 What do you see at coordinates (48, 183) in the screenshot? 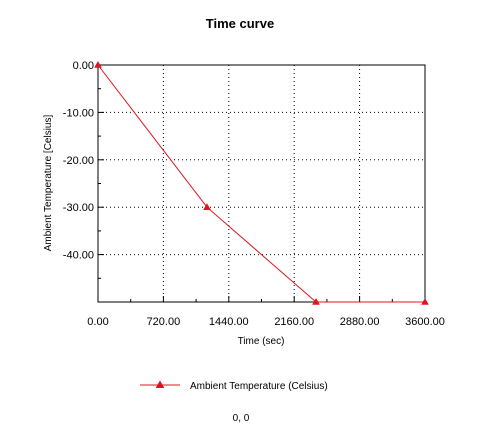
I see `y-axis-label: Ambient Temperature [Celsius]` at bounding box center [48, 183].